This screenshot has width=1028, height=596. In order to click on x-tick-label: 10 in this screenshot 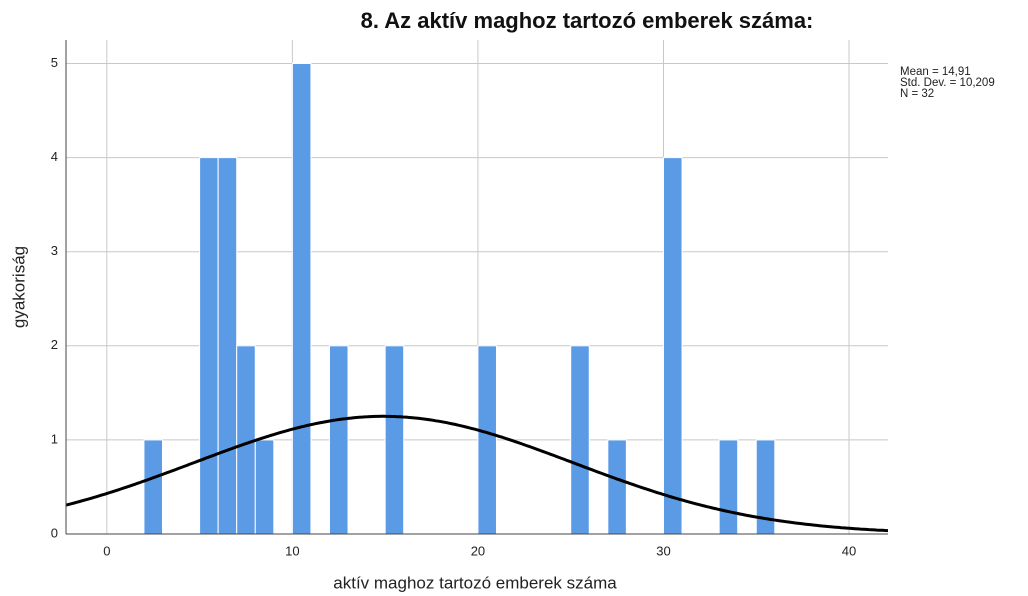, I will do `click(292, 550)`.